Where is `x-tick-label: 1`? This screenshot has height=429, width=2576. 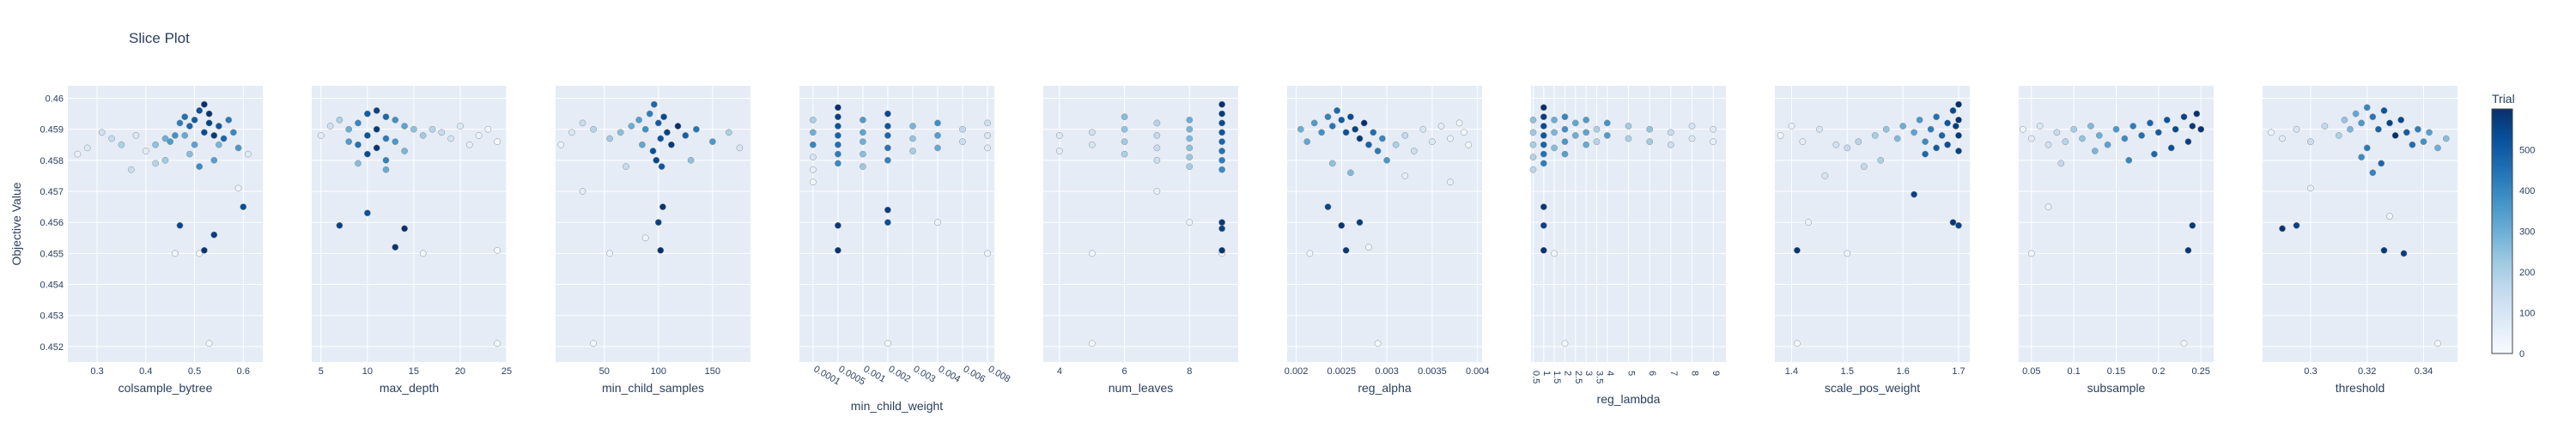 x-tick-label: 1 is located at coordinates (1546, 373).